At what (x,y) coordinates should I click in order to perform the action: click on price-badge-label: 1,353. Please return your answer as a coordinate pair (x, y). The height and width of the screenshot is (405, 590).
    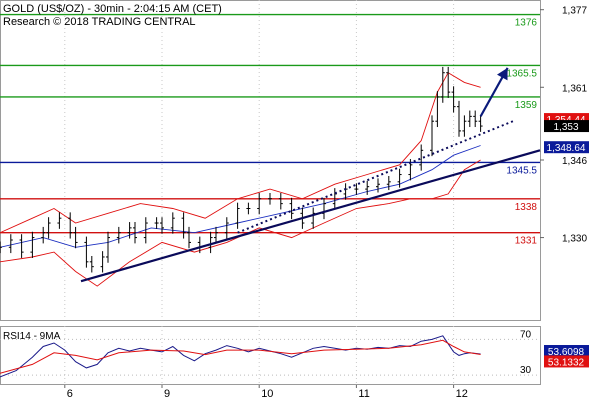
    Looking at the image, I should click on (565, 127).